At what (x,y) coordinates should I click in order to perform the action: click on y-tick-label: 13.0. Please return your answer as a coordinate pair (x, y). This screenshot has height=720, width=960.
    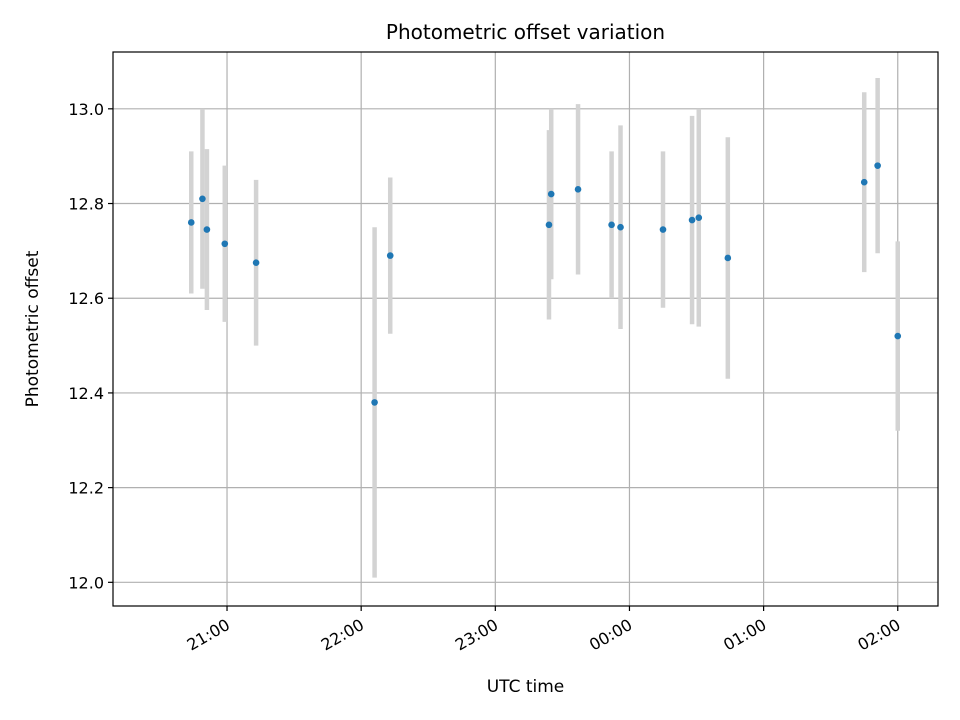
    Looking at the image, I should click on (86, 109).